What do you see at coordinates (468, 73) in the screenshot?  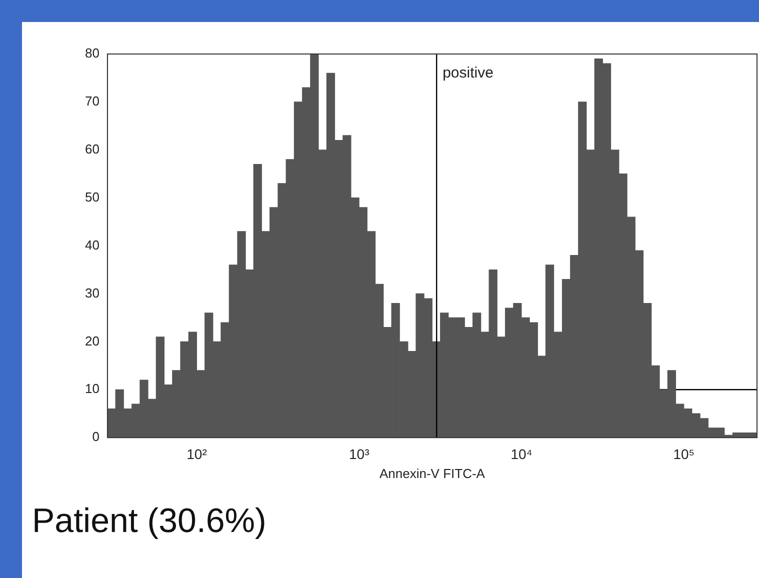 I see `ref-line-label: positive` at bounding box center [468, 73].